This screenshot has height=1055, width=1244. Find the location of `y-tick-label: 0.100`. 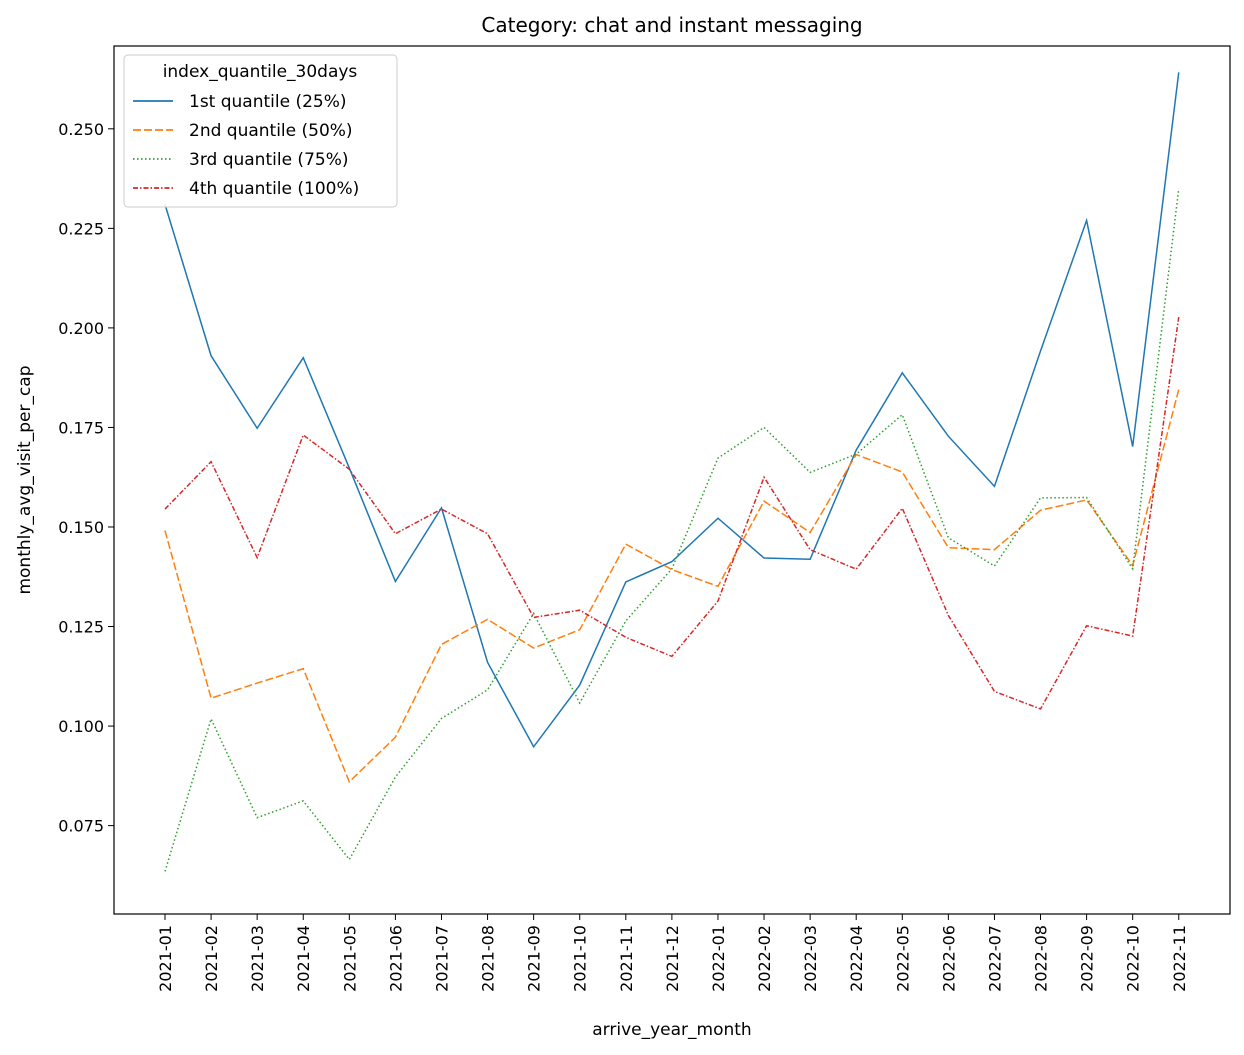

y-tick-label: 0.100 is located at coordinates (81, 726).